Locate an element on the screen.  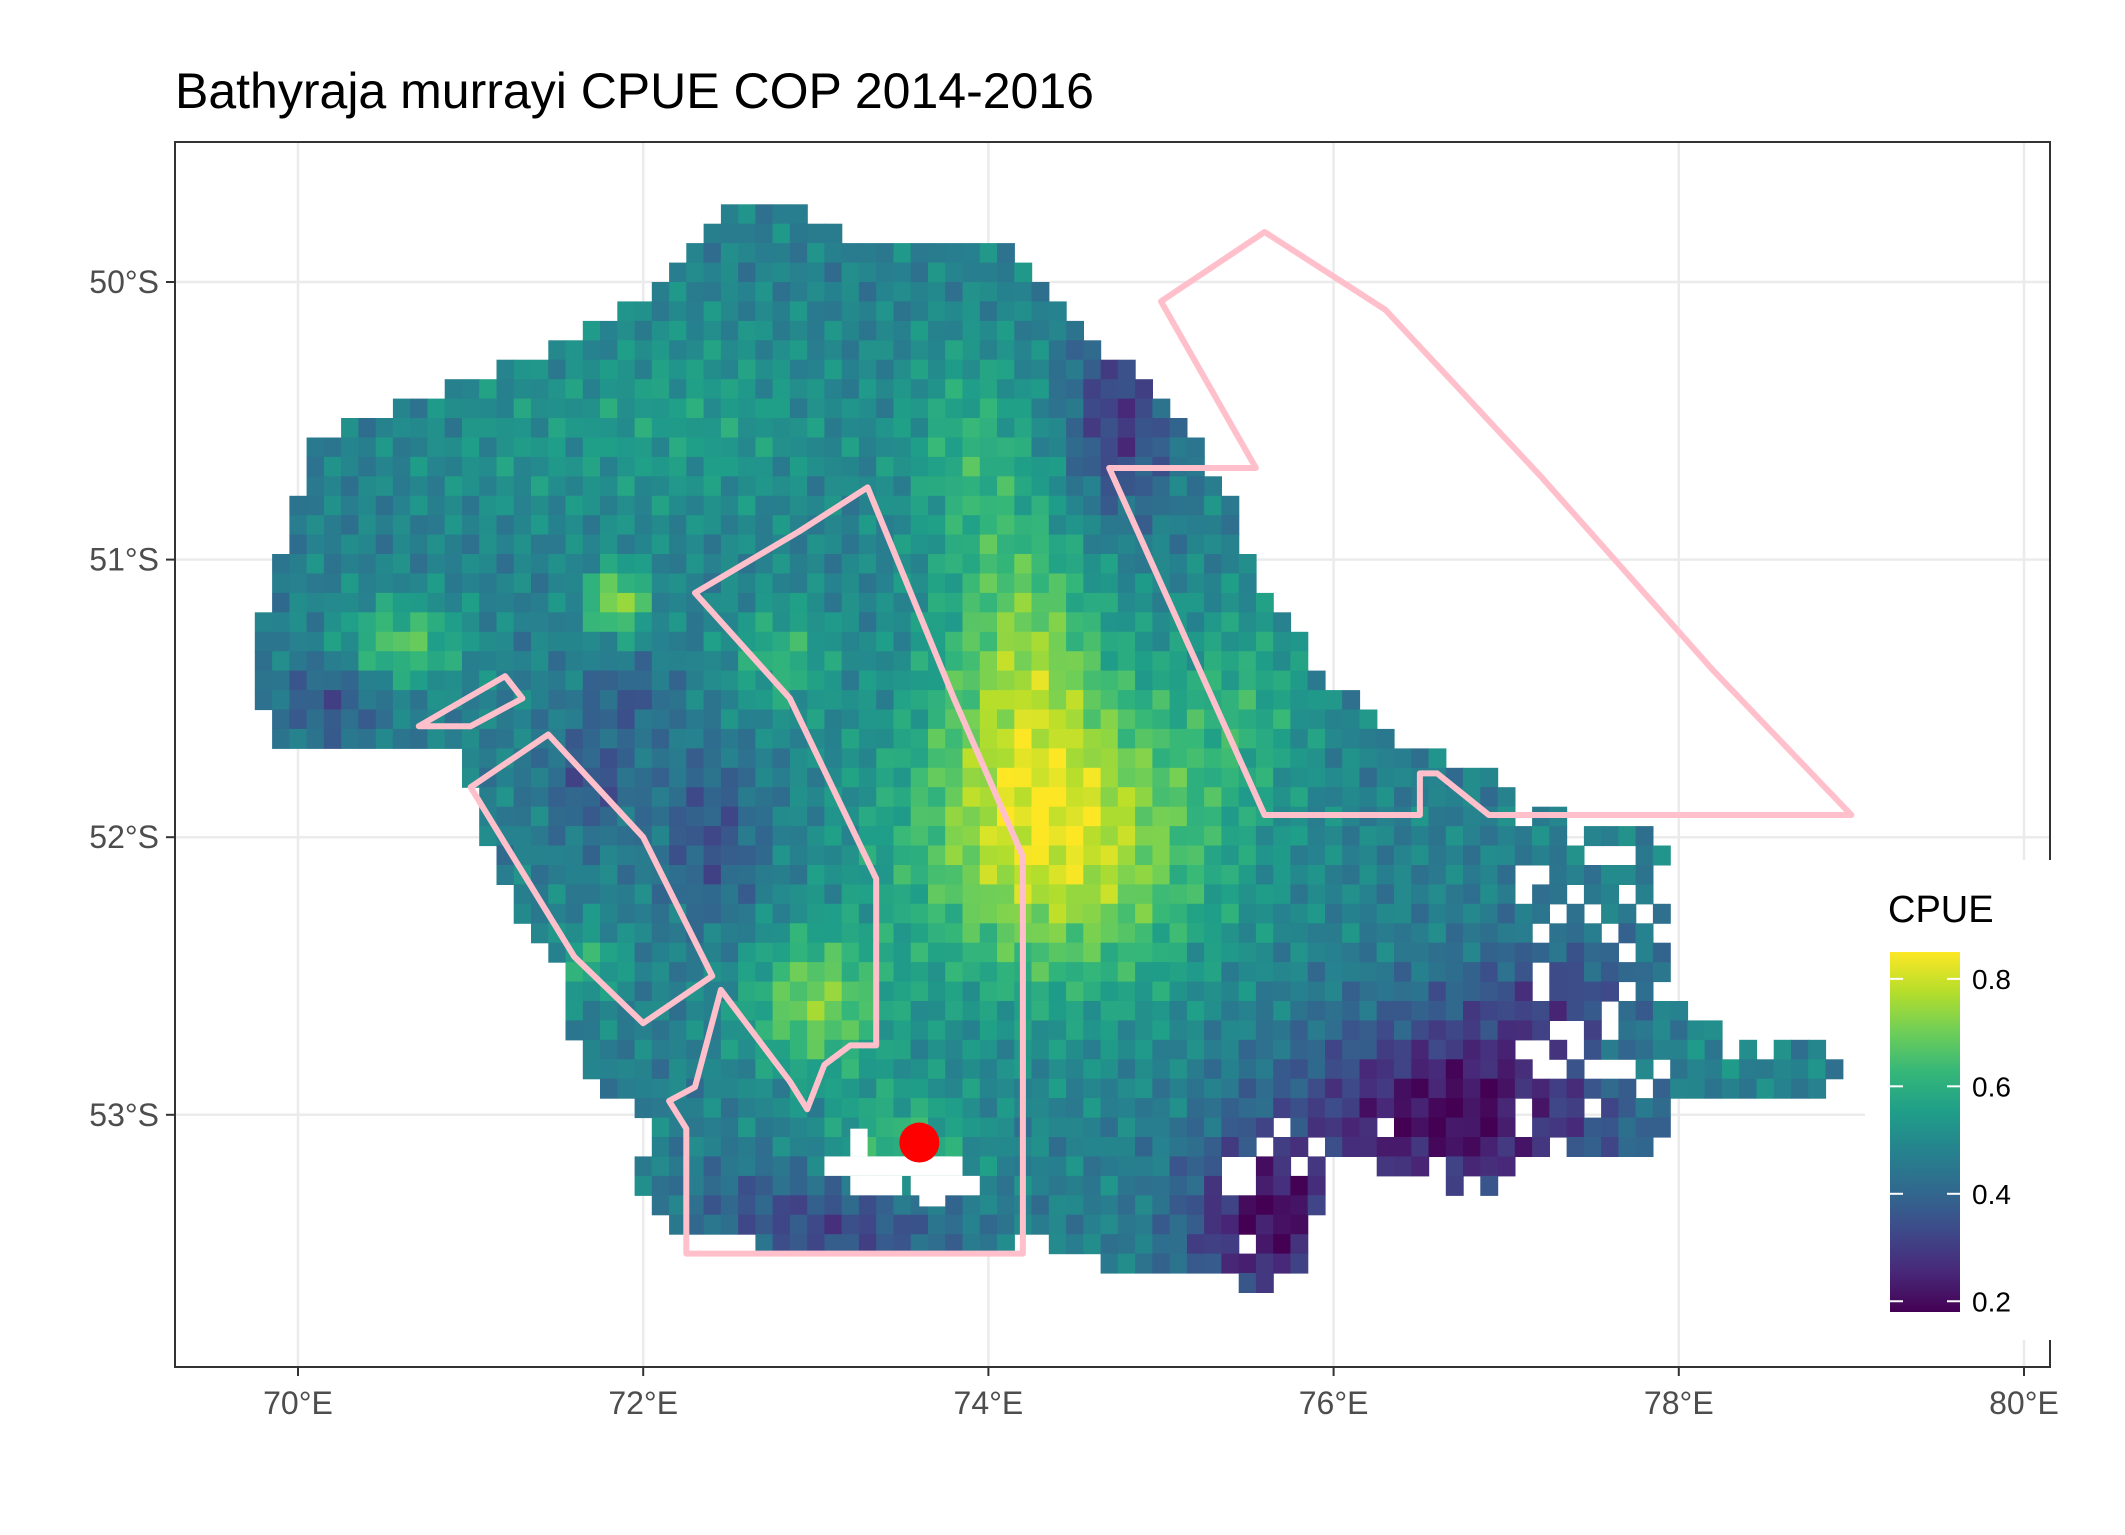
x-tick-label: 80°E is located at coordinates (2024, 1403).